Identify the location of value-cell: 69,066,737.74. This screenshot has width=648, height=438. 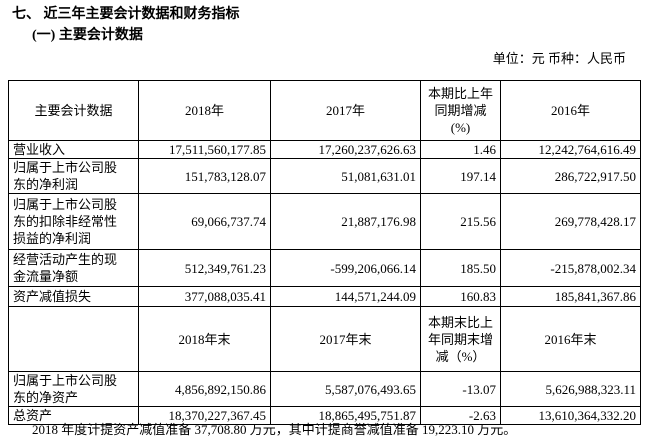
(204, 221).